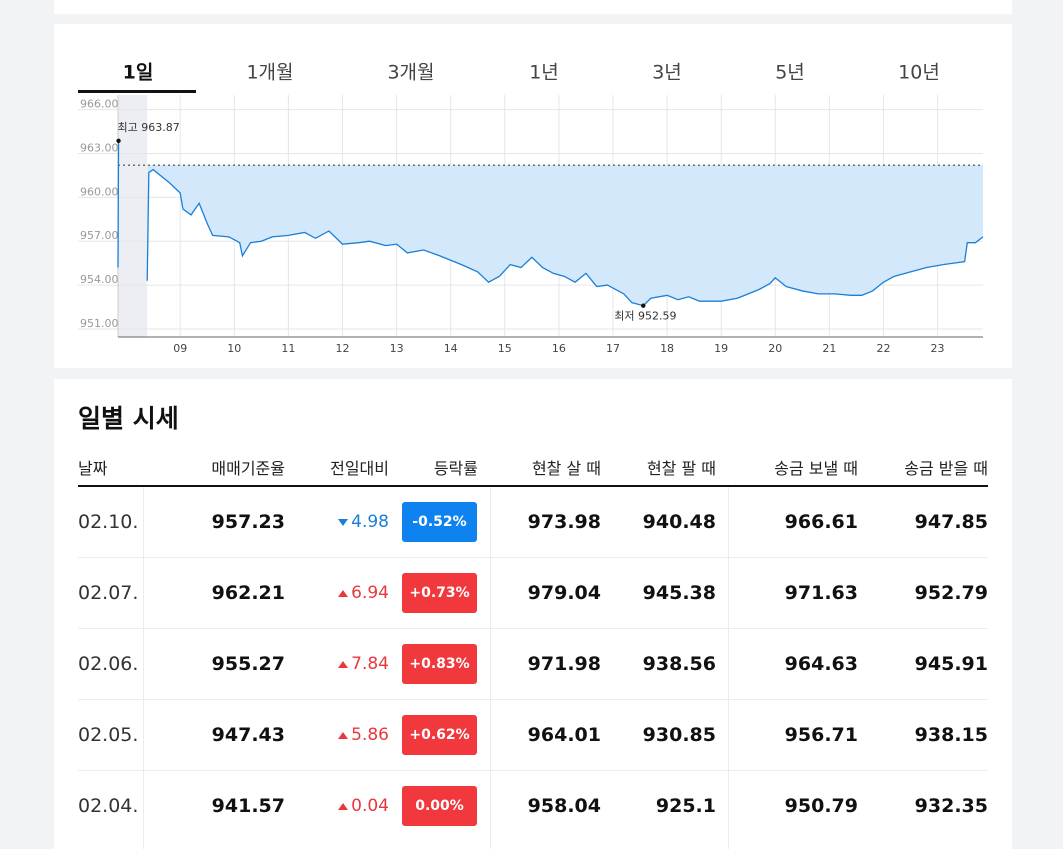  Describe the element at coordinates (248, 593) in the screenshot. I see `rate-value: 962.21` at that location.